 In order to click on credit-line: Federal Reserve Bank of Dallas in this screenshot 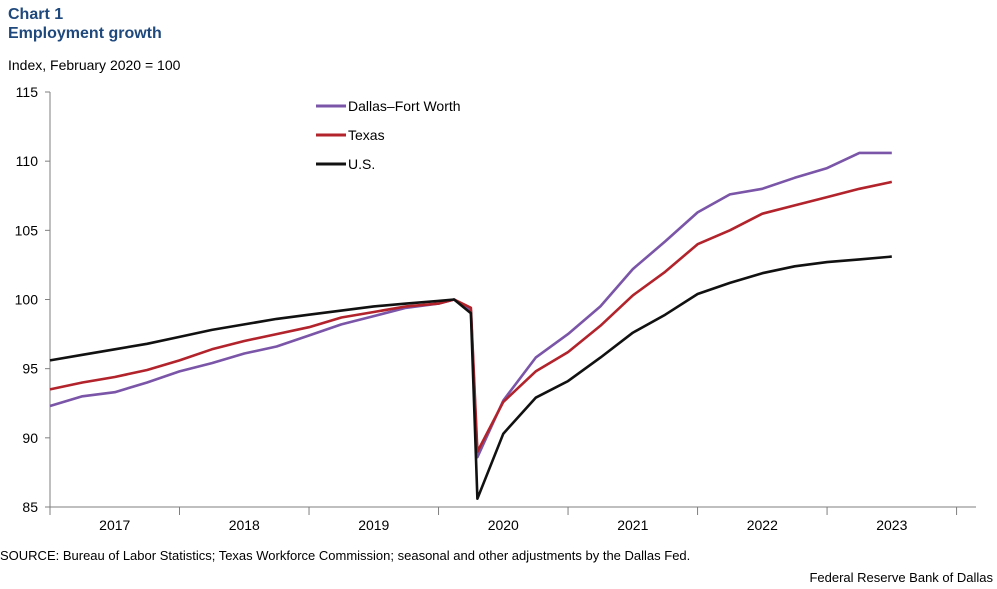, I will do `click(901, 577)`.